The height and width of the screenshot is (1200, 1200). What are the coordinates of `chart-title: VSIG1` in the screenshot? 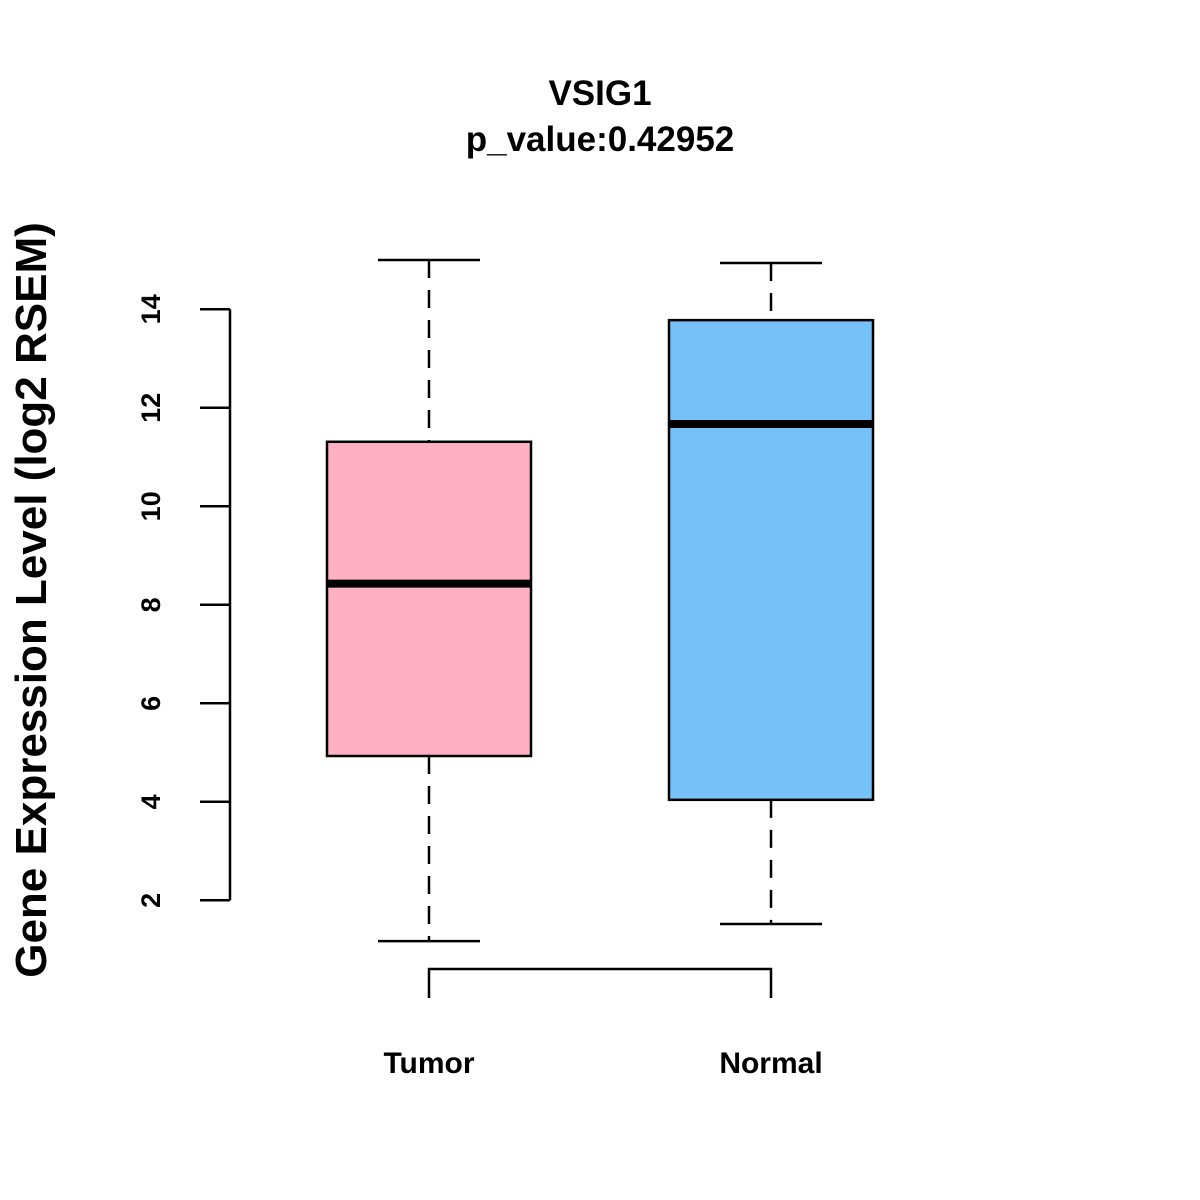 It's located at (599, 93).